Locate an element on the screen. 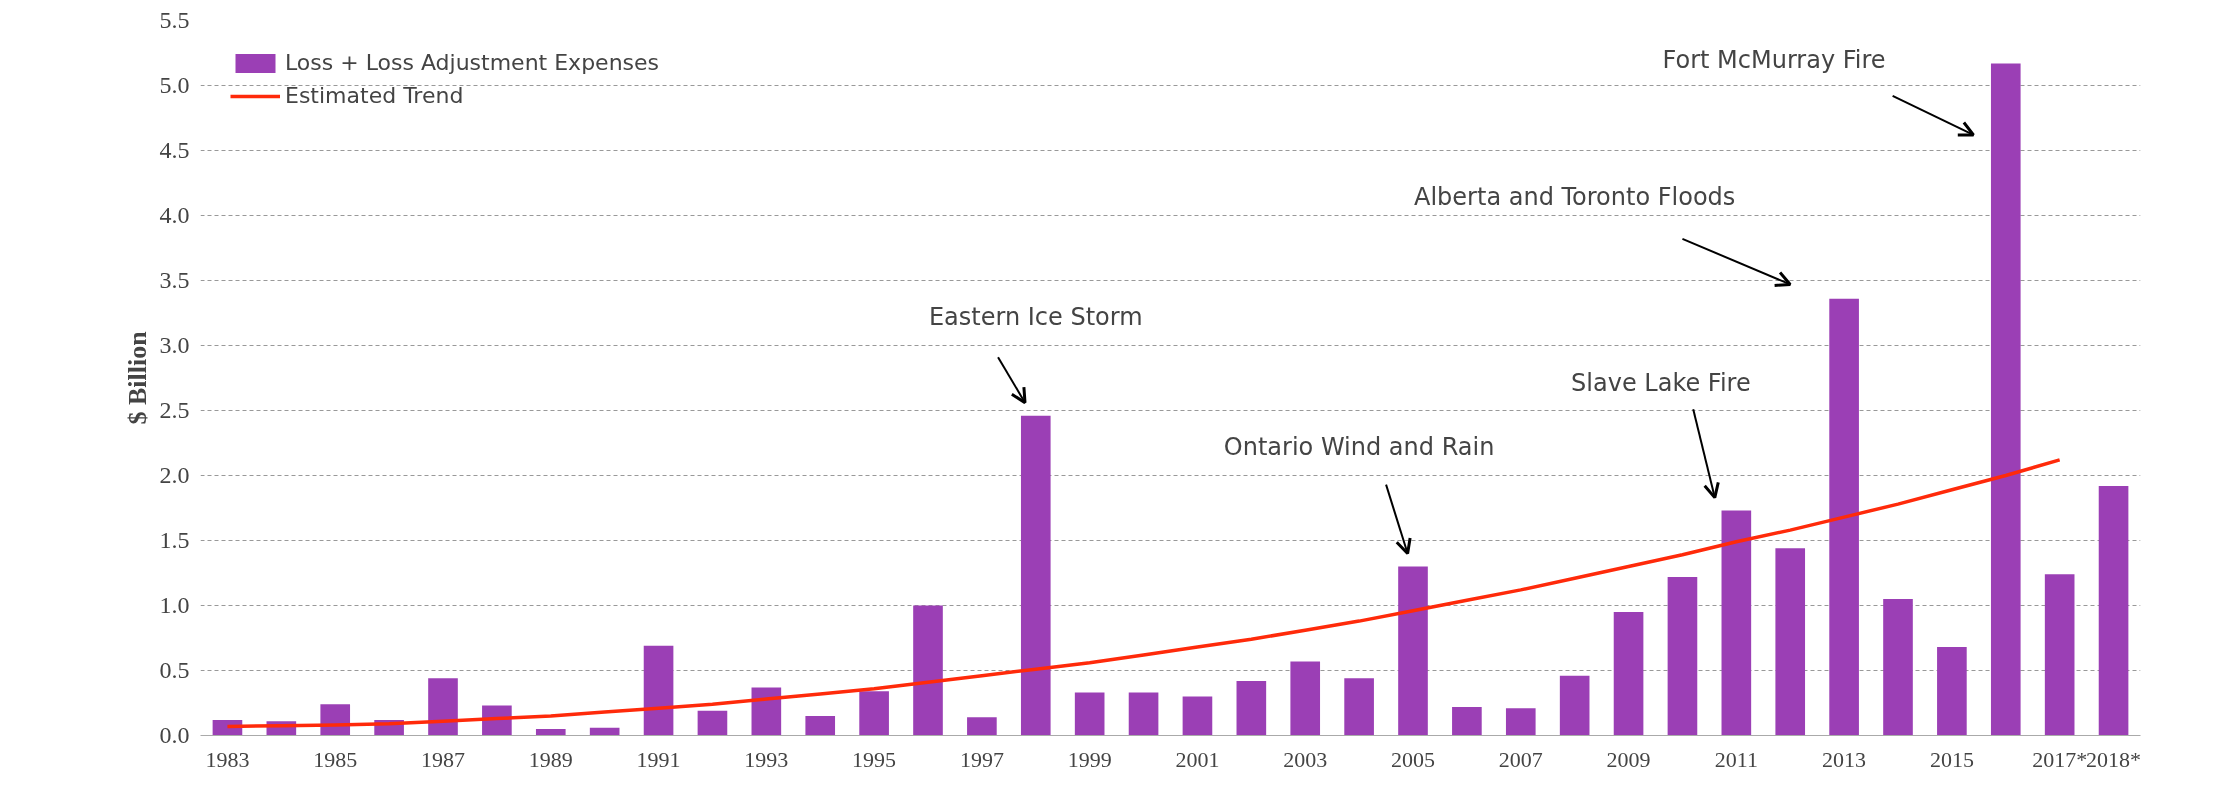 The height and width of the screenshot is (791, 2224). x-tick-label: 2018* is located at coordinates (2114, 759).